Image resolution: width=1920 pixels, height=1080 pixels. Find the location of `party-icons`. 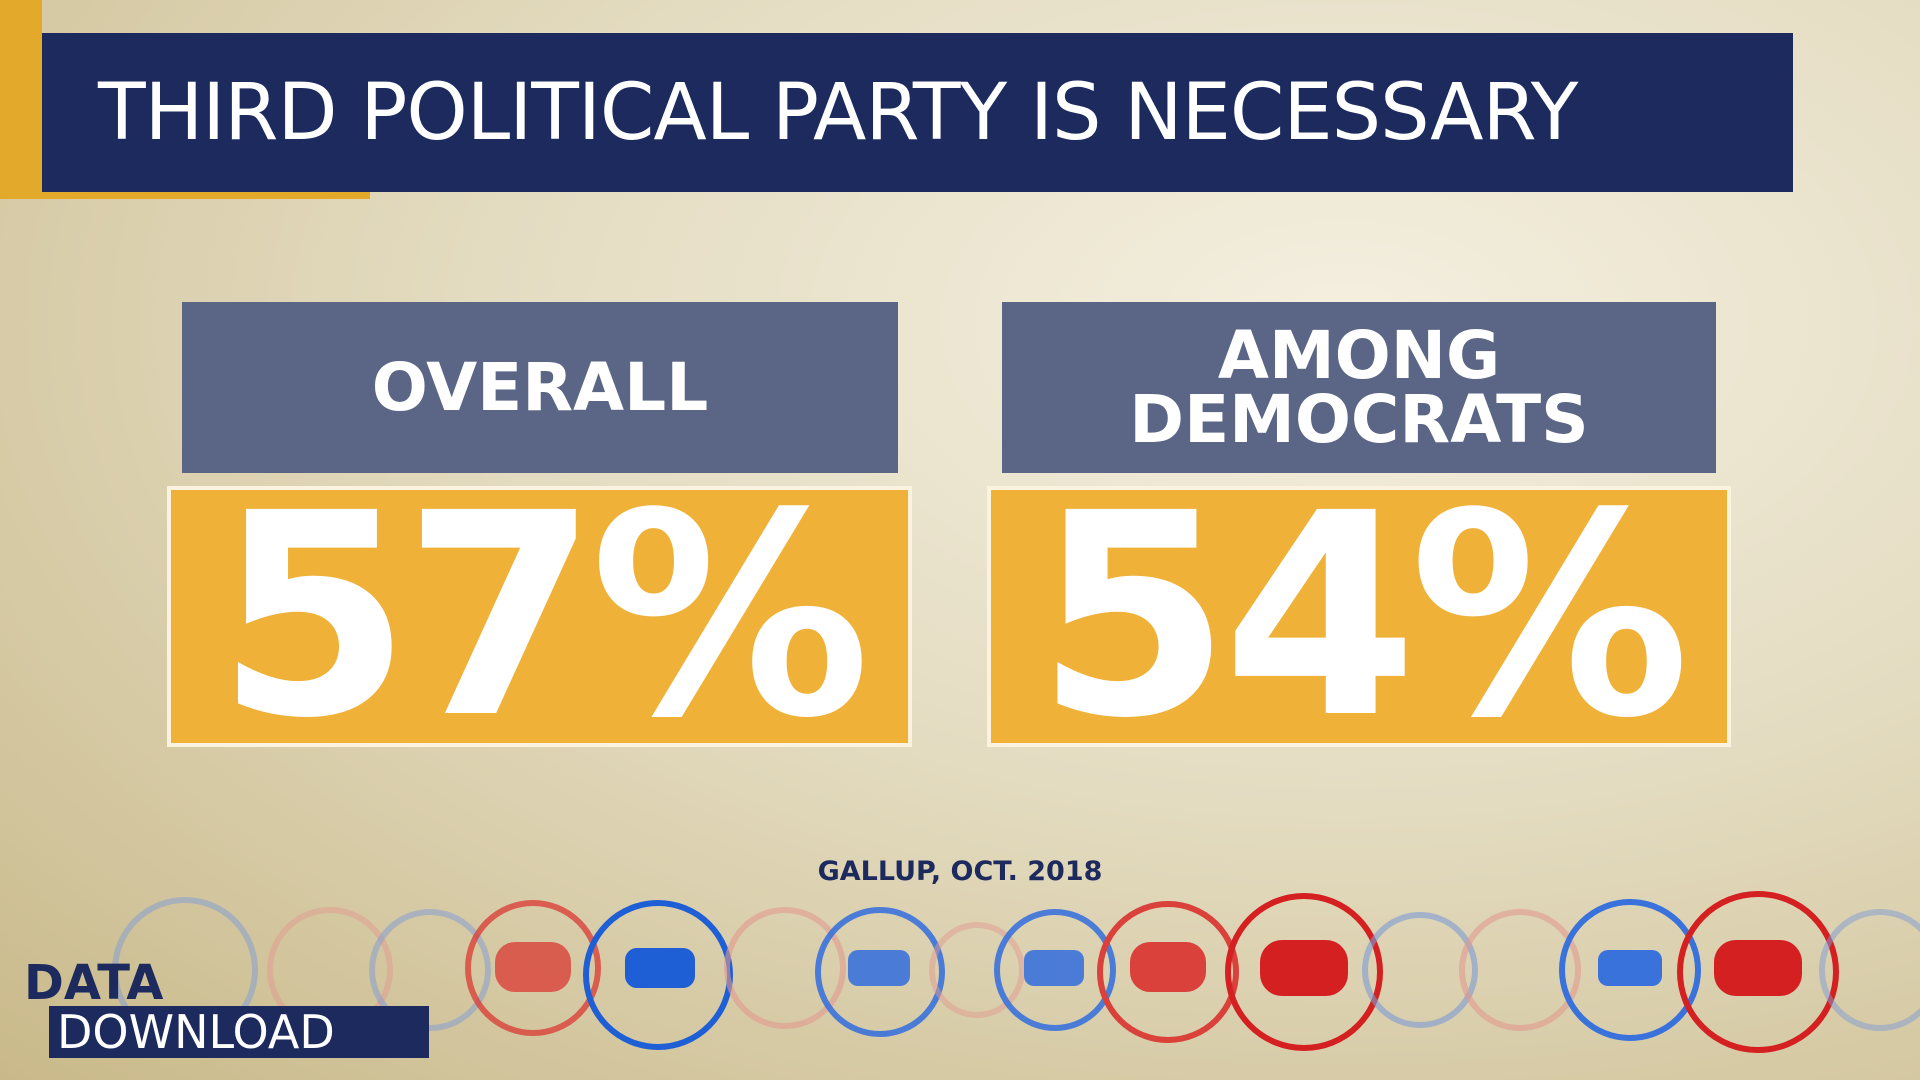

party-icons is located at coordinates (1016, 972).